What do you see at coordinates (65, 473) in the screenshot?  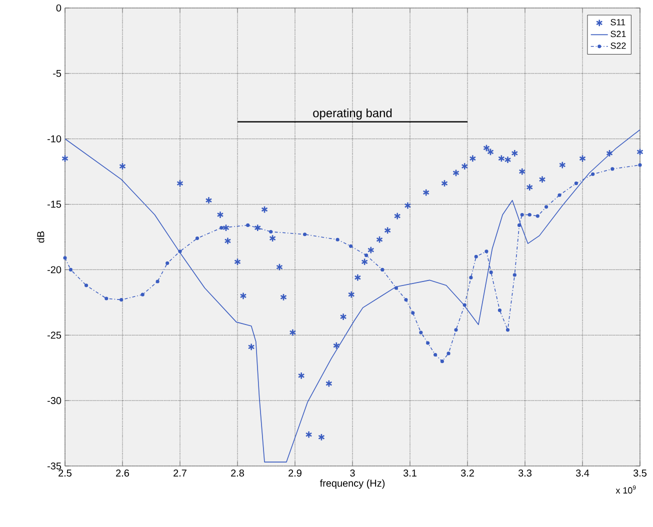 I see `x-tick-label: 2.5` at bounding box center [65, 473].